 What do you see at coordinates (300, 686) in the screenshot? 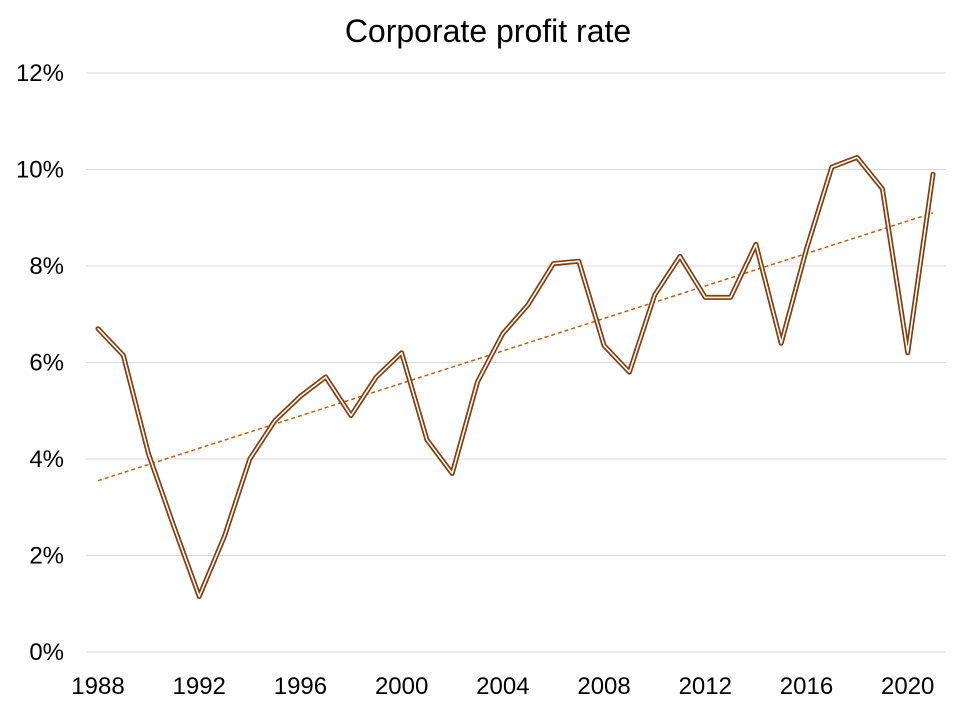
I see `x-tick-label: 1996` at bounding box center [300, 686].